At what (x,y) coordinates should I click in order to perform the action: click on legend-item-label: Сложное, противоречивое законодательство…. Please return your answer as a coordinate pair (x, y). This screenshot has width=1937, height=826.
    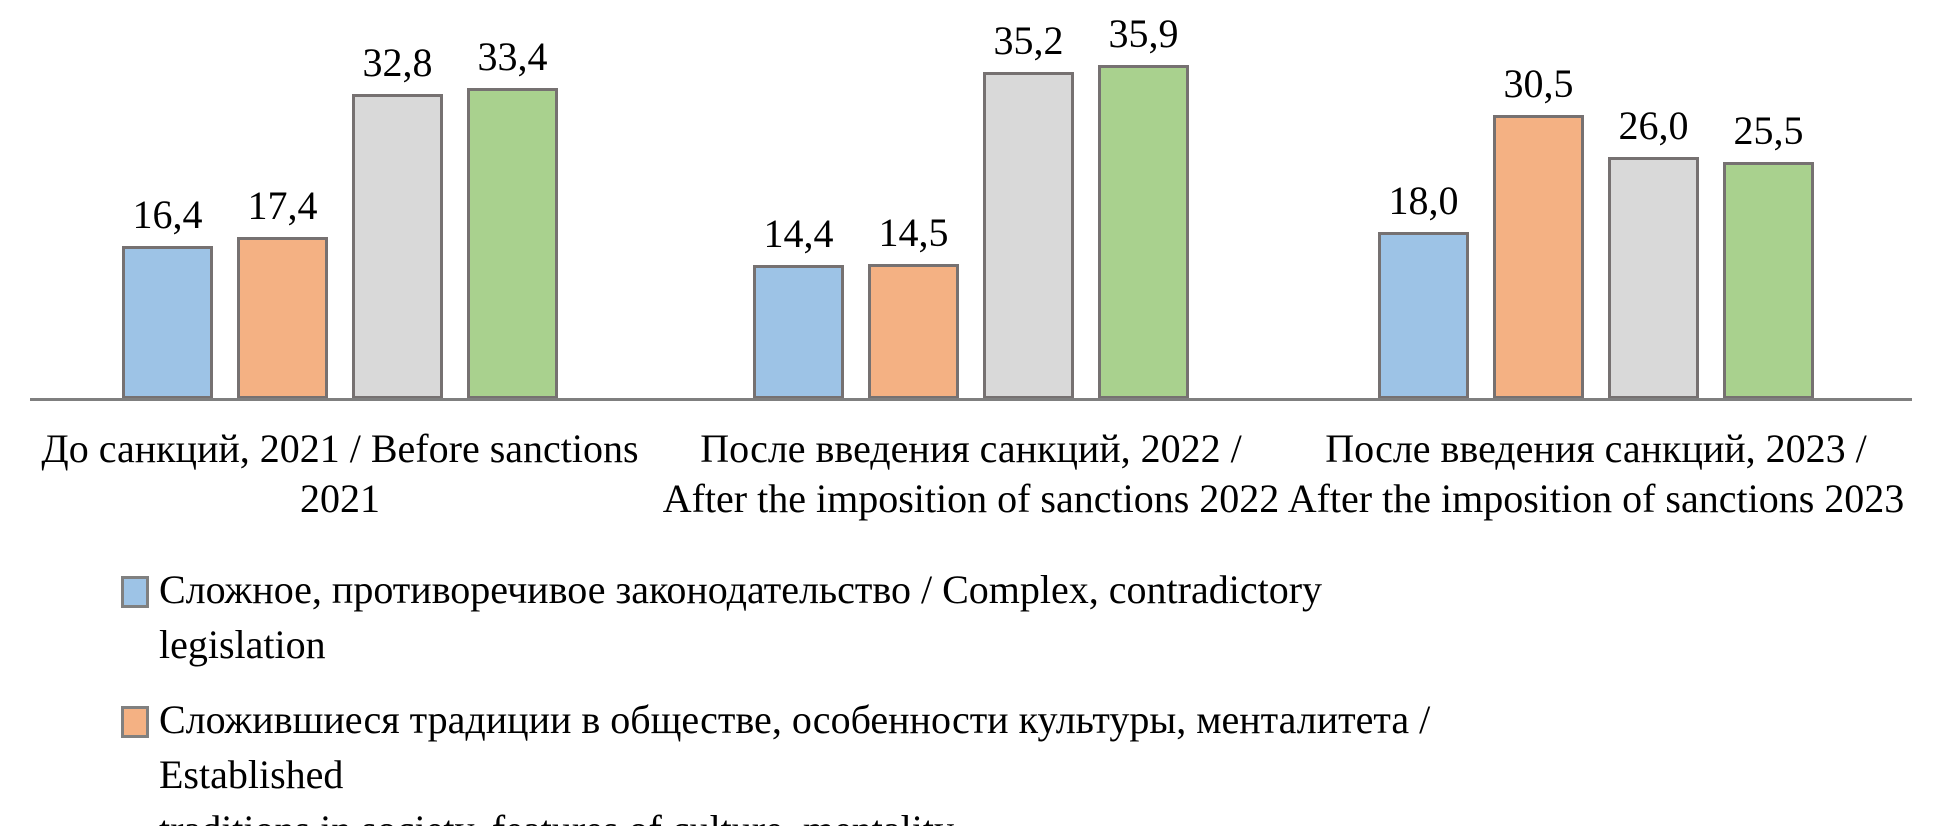
    Looking at the image, I should click on (741, 617).